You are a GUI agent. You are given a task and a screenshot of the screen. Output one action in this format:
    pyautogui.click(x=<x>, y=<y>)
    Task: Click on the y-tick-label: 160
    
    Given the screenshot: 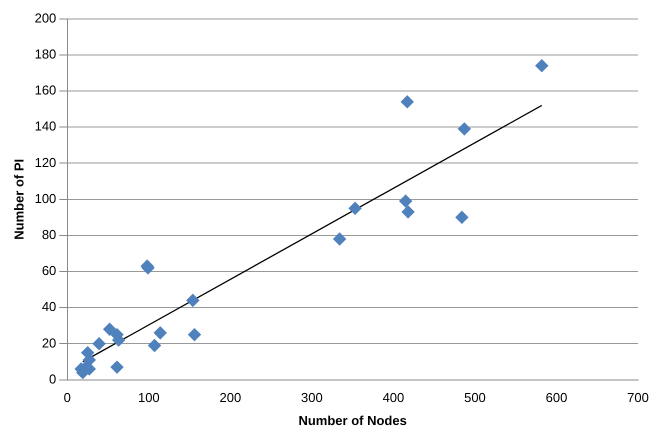 What is the action you would take?
    pyautogui.click(x=45, y=90)
    